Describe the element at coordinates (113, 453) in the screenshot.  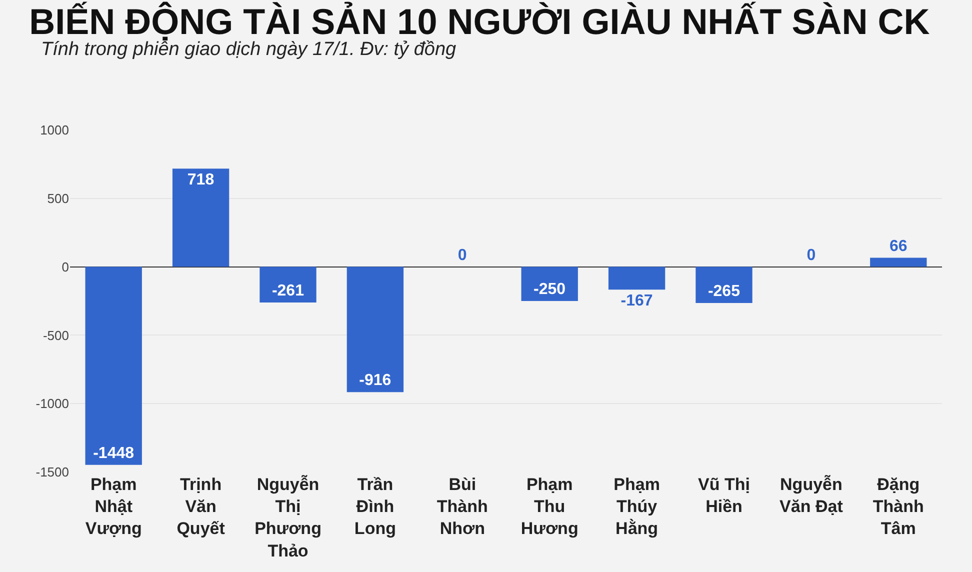
I see `data-label: -1448` at that location.